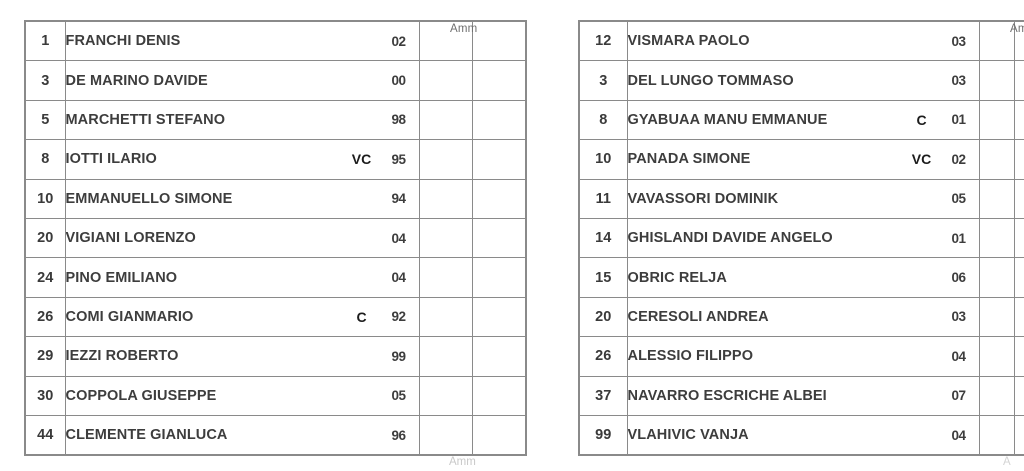 The image size is (1024, 471). I want to click on table-row: 29 IEZZI ROBERTO 99, so click(275, 356).